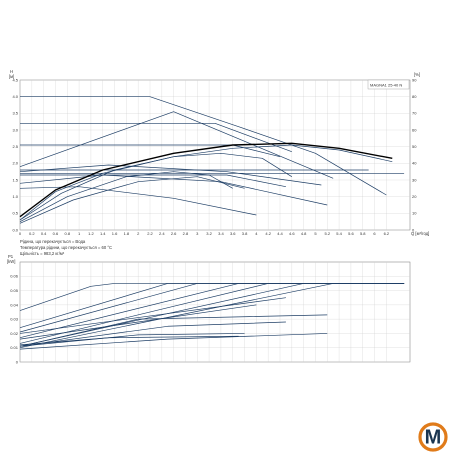 The image size is (460, 460). Describe the element at coordinates (14, 290) in the screenshot. I see `y-tick-label: 0.05` at that location.